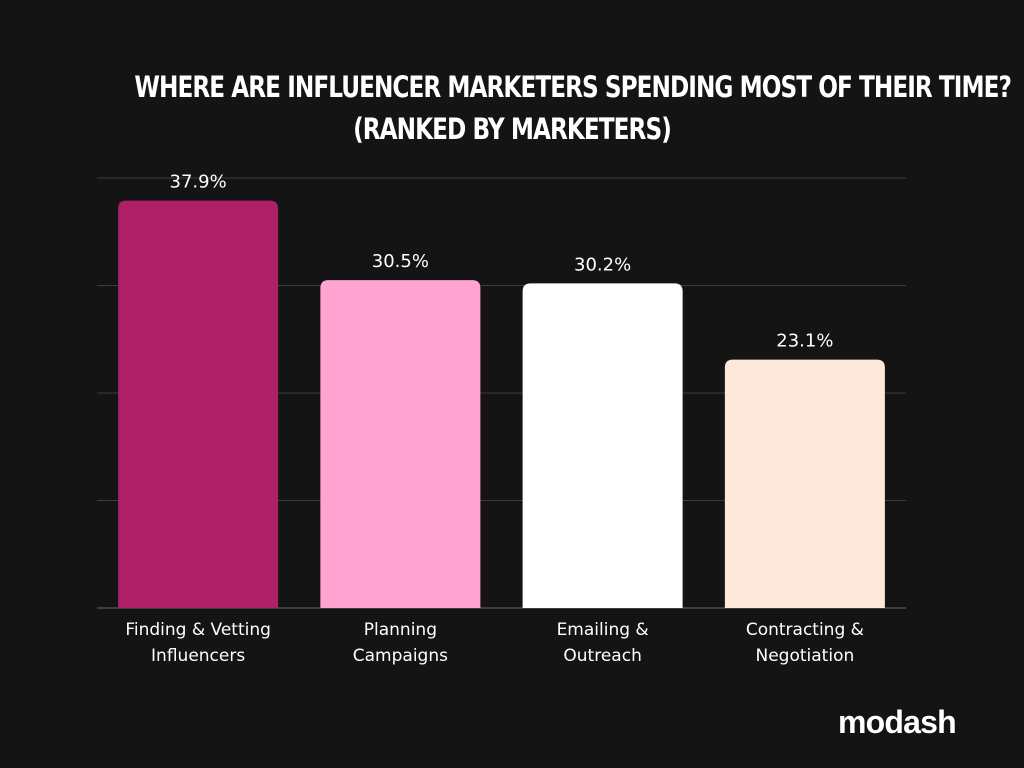  What do you see at coordinates (198, 630) in the screenshot?
I see `x-tick-label-line: Finding & Vetting` at bounding box center [198, 630].